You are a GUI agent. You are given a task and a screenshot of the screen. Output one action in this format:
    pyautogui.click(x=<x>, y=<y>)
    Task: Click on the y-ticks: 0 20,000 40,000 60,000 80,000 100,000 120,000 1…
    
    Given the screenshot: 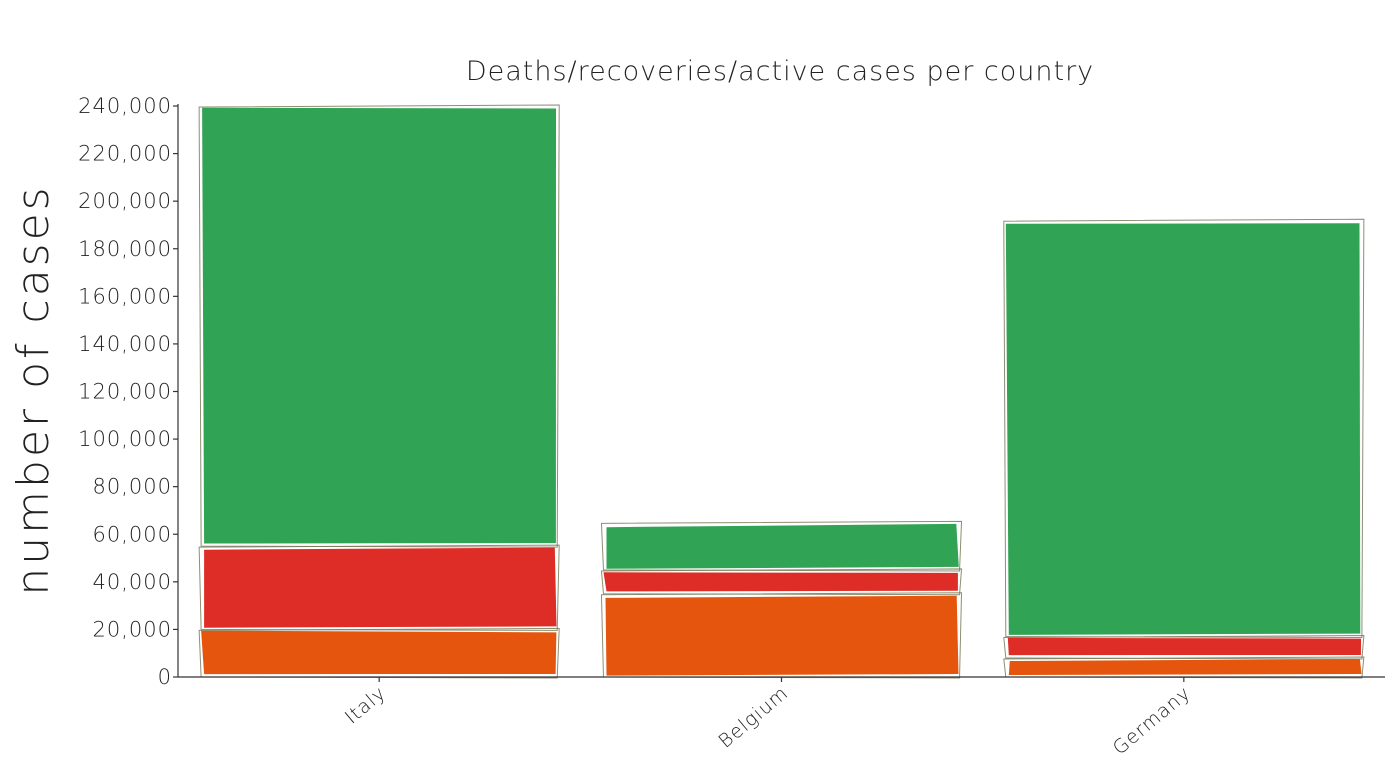 What is the action you would take?
    pyautogui.click(x=128, y=391)
    